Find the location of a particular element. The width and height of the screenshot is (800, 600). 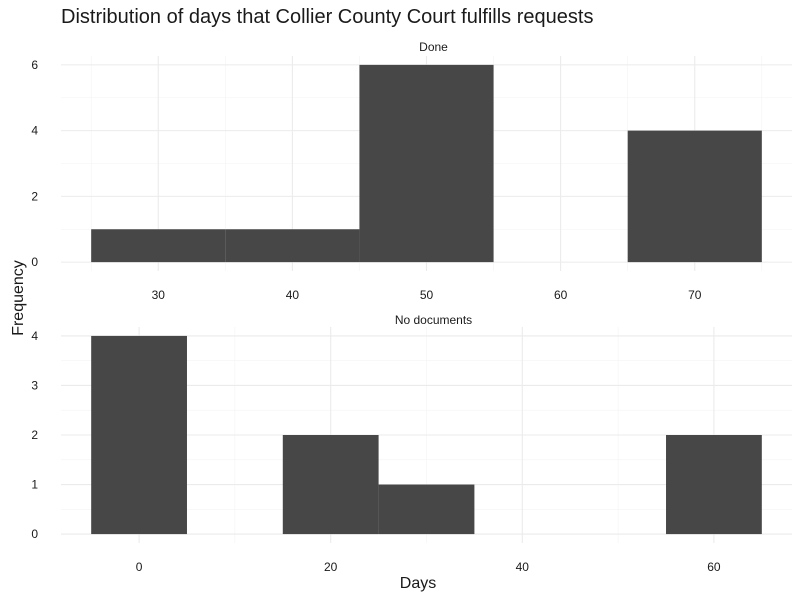

y-tick-label: 3 is located at coordinates (34, 385).